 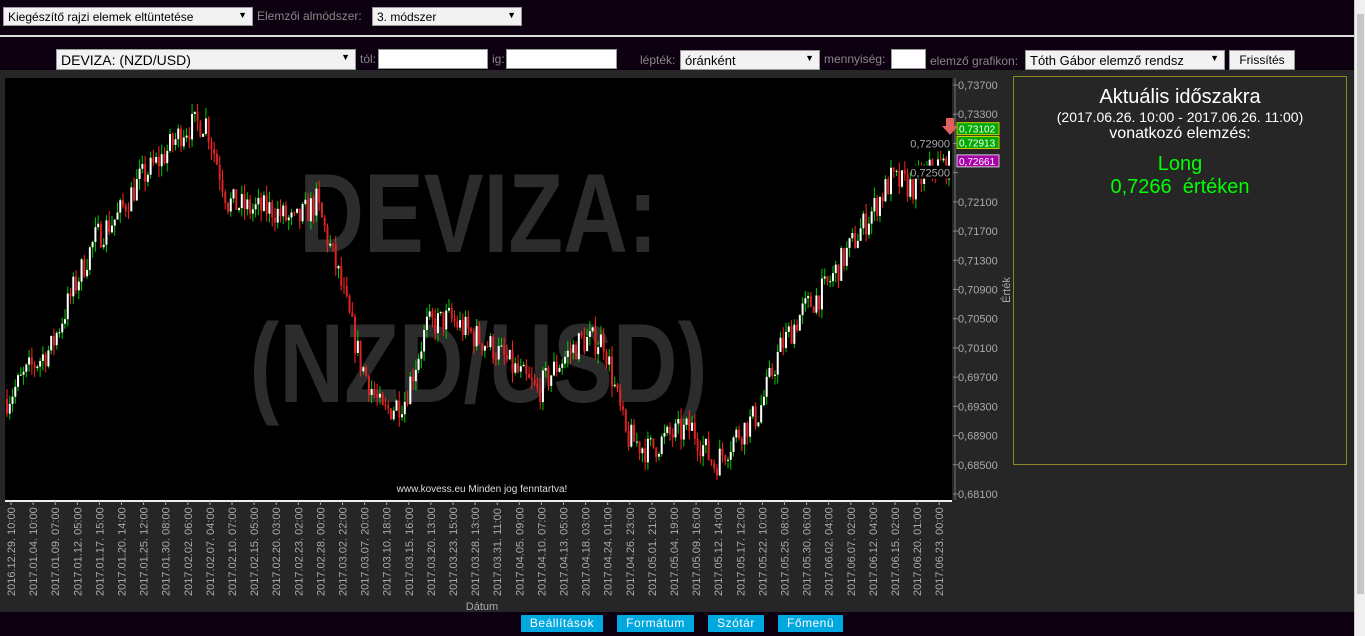 I want to click on main-menu-button: Főmenü, so click(x=810, y=623).